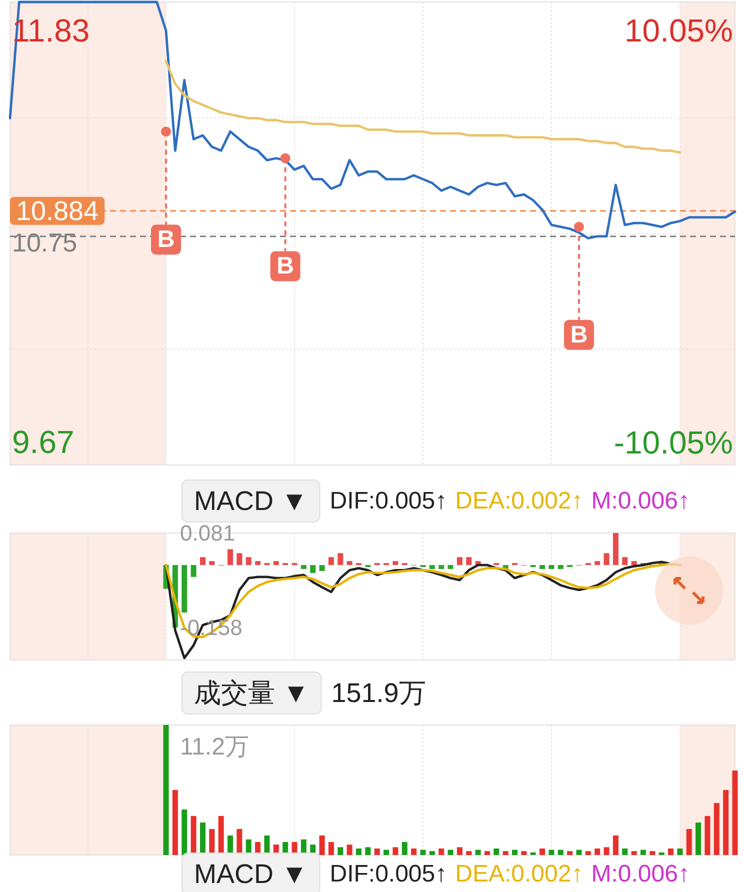 This screenshot has width=744, height=892. I want to click on ref-line-label: 10.75, so click(45, 242).